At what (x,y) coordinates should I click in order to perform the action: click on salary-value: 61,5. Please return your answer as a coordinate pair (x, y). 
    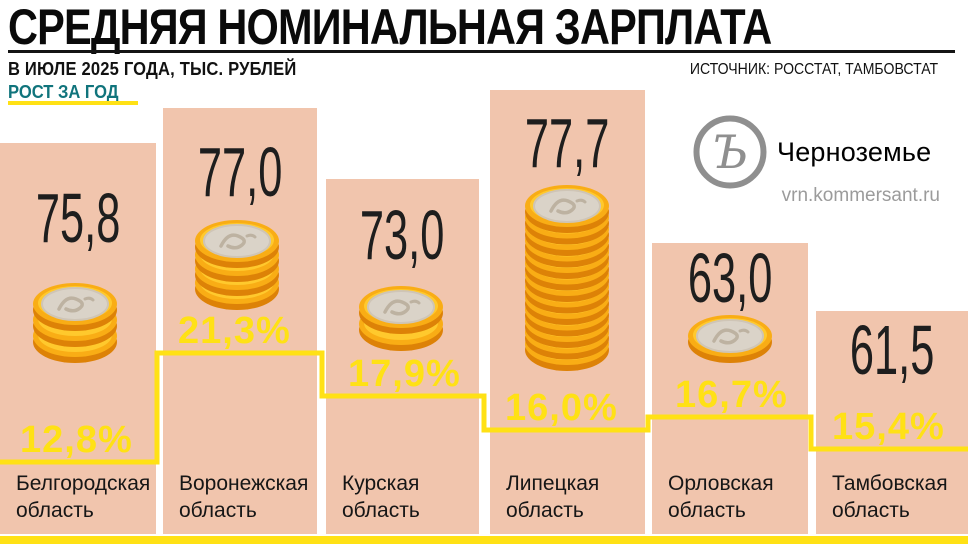
    Looking at the image, I should click on (892, 350).